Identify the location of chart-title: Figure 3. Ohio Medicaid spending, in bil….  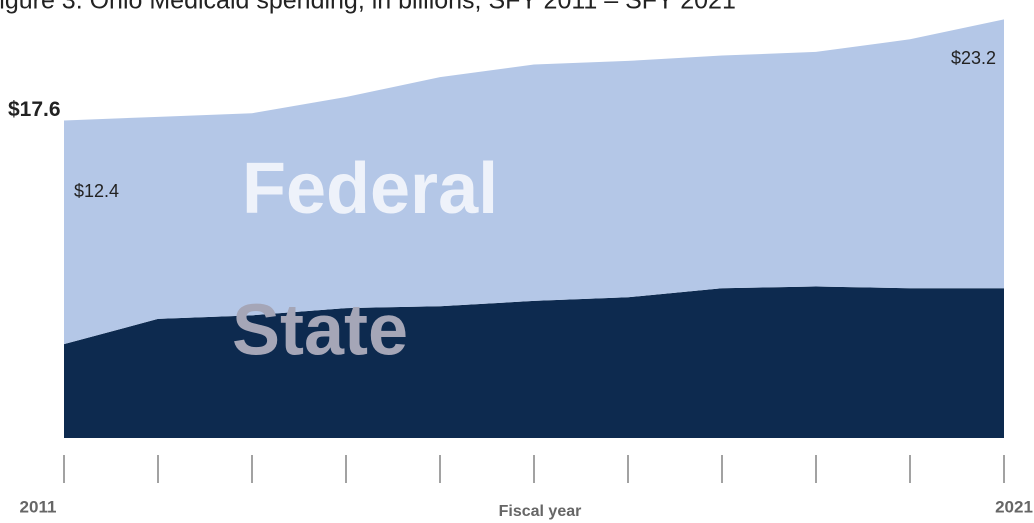
(368, 7).